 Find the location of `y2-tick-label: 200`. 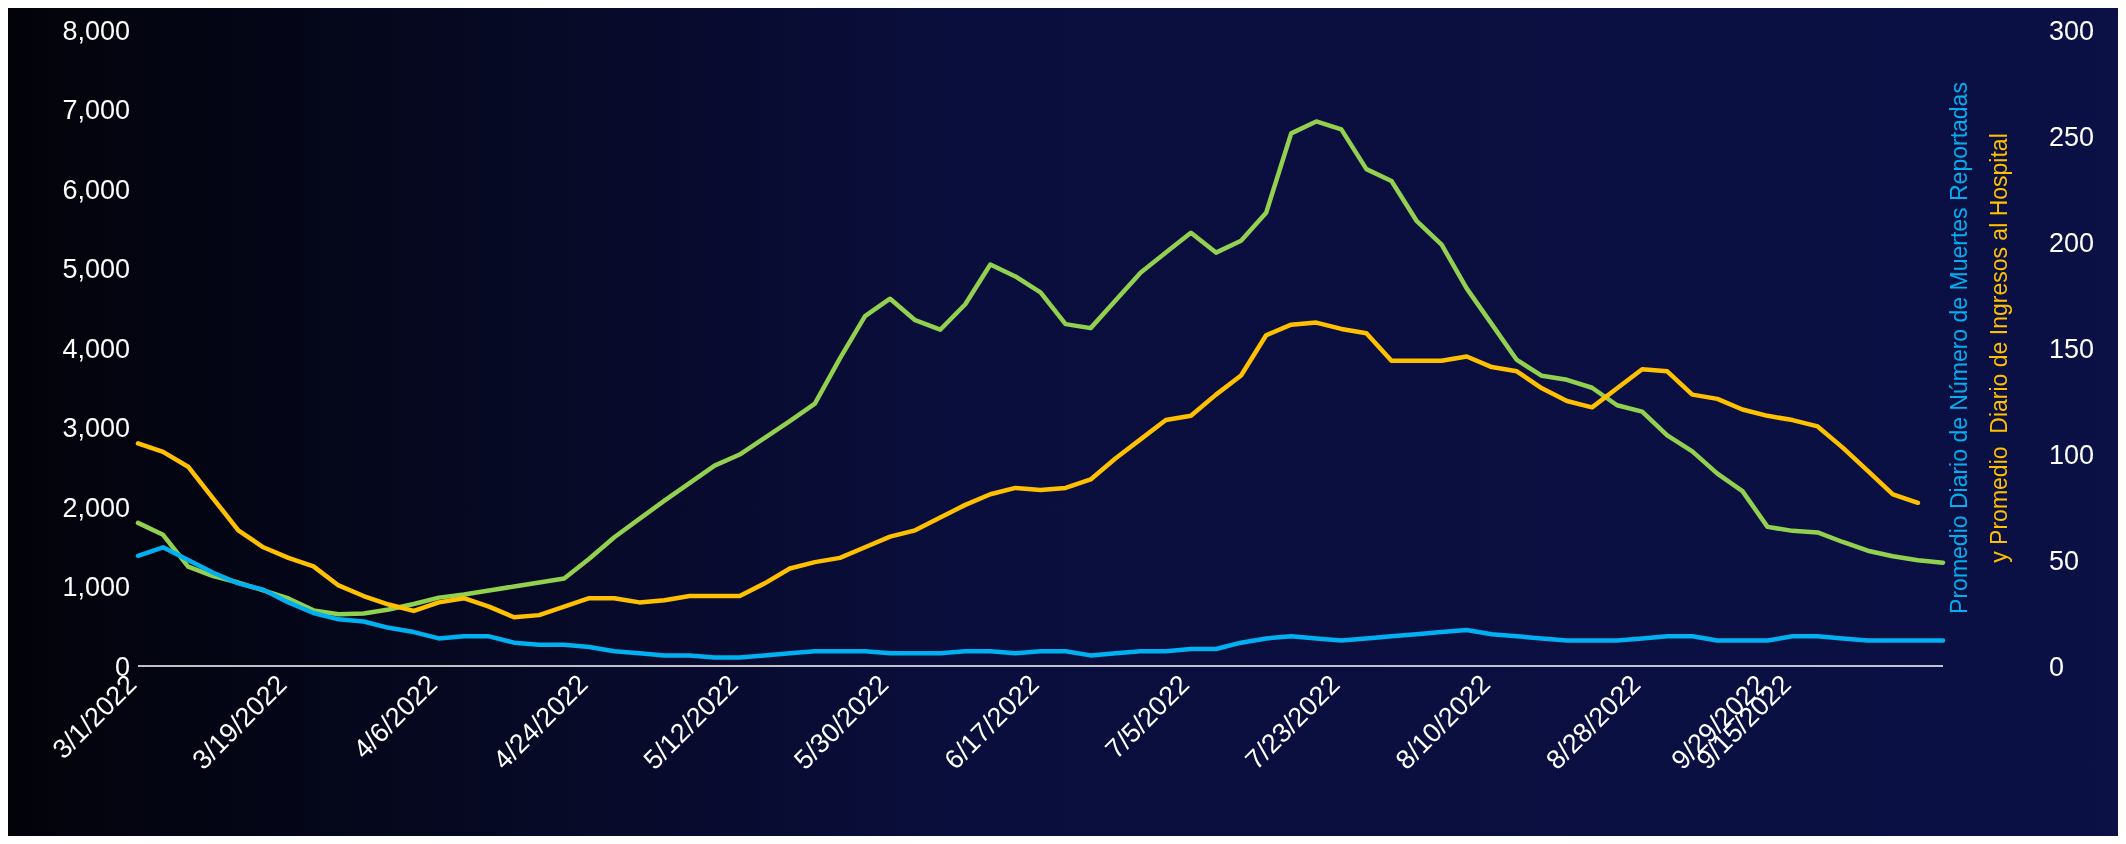

y2-tick-label: 200 is located at coordinates (2072, 242).